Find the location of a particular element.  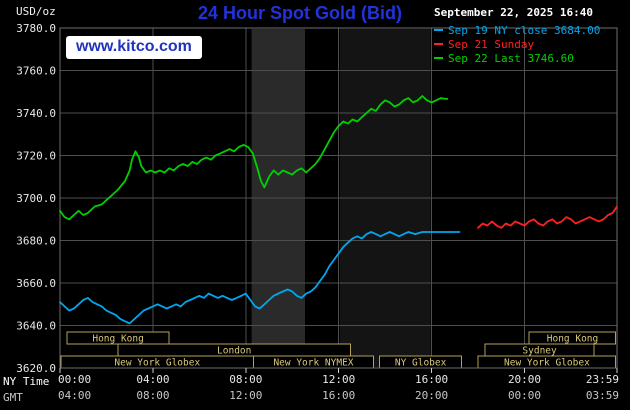

legend-item: Sep 21 Sunday is located at coordinates (517, 44).